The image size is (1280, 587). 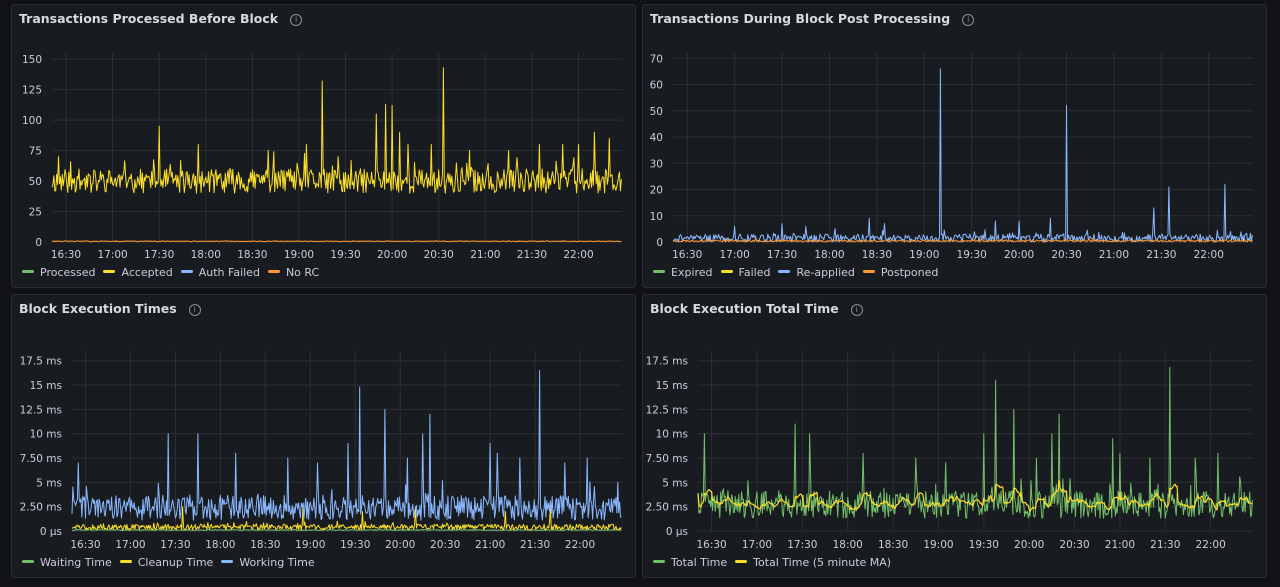 I want to click on legend-item: Total Time (5 minute MA), so click(x=813, y=562).